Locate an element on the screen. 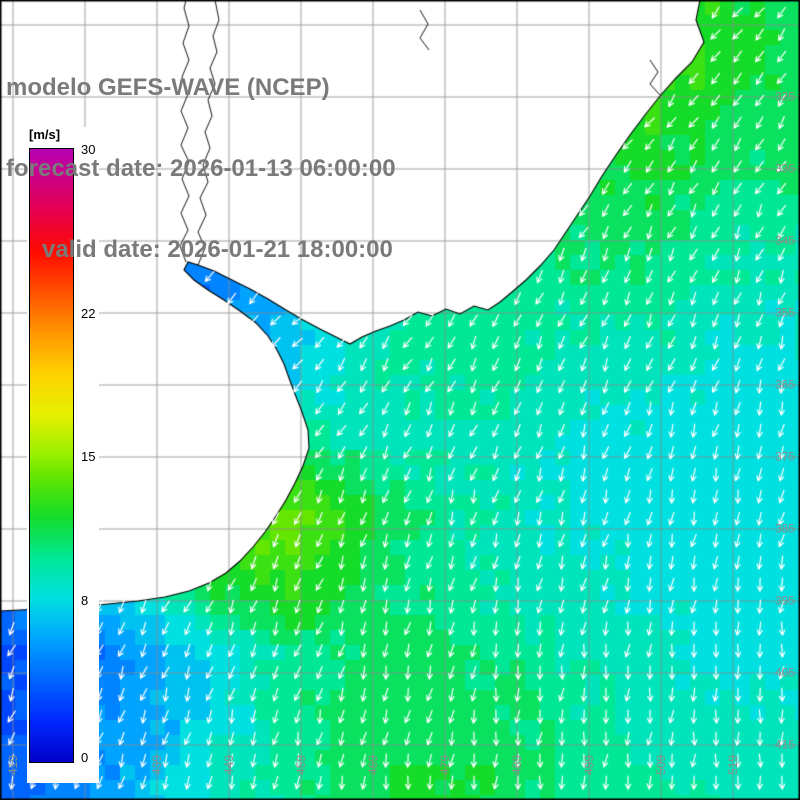 This screenshot has height=800, width=800. grid-index-label-bottom: 469 is located at coordinates (373, 765).